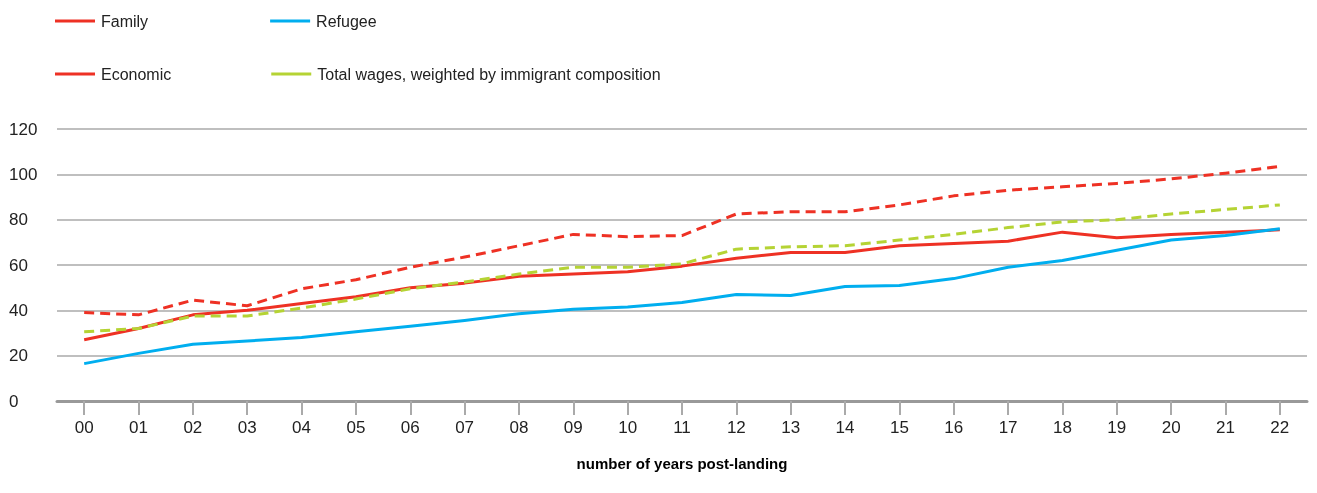 The height and width of the screenshot is (493, 1317). I want to click on x-tick-label: 04, so click(302, 427).